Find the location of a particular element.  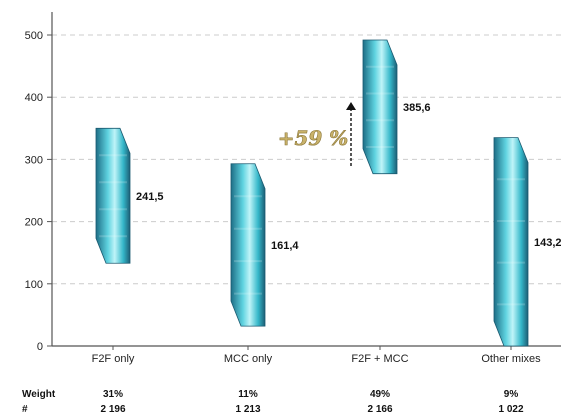

footer-cell: 2 196 is located at coordinates (112, 409).